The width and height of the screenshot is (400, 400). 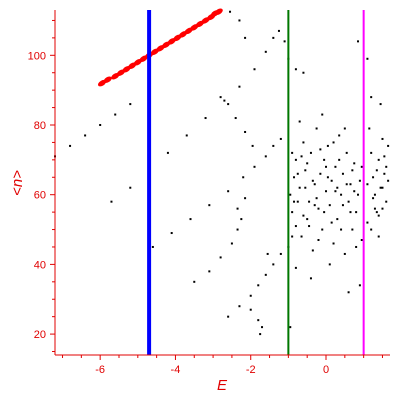 What do you see at coordinates (40, 265) in the screenshot?
I see `y-tick-label-1: 40` at bounding box center [40, 265].